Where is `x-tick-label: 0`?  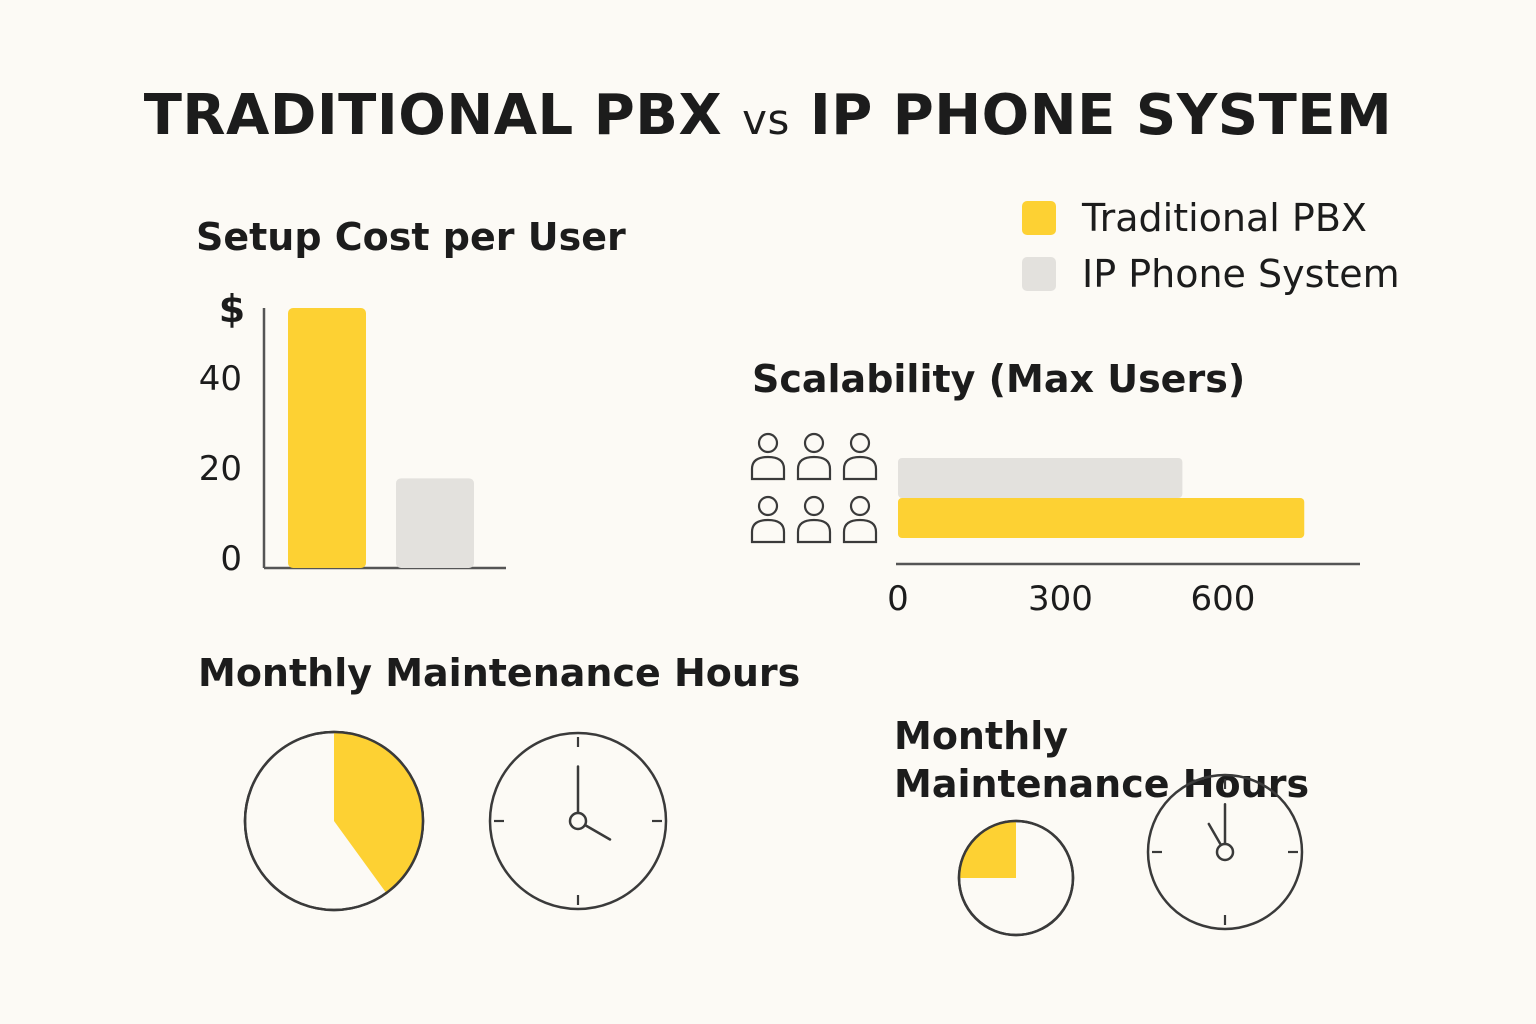
x-tick-label: 0 is located at coordinates (898, 599).